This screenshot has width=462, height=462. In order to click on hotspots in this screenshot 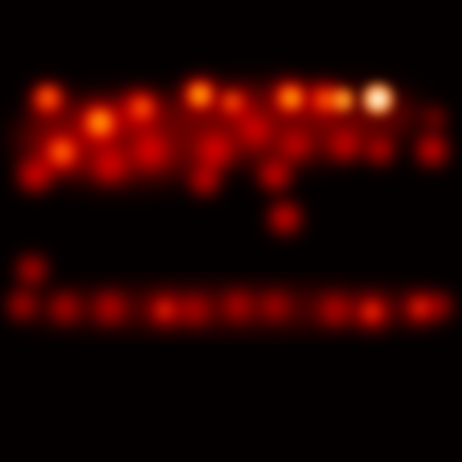, I will do `click(241, 108)`.